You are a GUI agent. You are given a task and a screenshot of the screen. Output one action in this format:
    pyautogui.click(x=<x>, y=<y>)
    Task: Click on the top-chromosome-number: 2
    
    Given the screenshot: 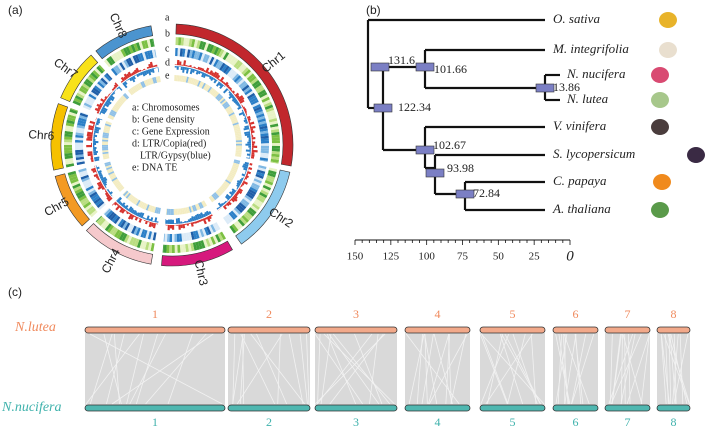 What is the action you would take?
    pyautogui.click(x=269, y=314)
    